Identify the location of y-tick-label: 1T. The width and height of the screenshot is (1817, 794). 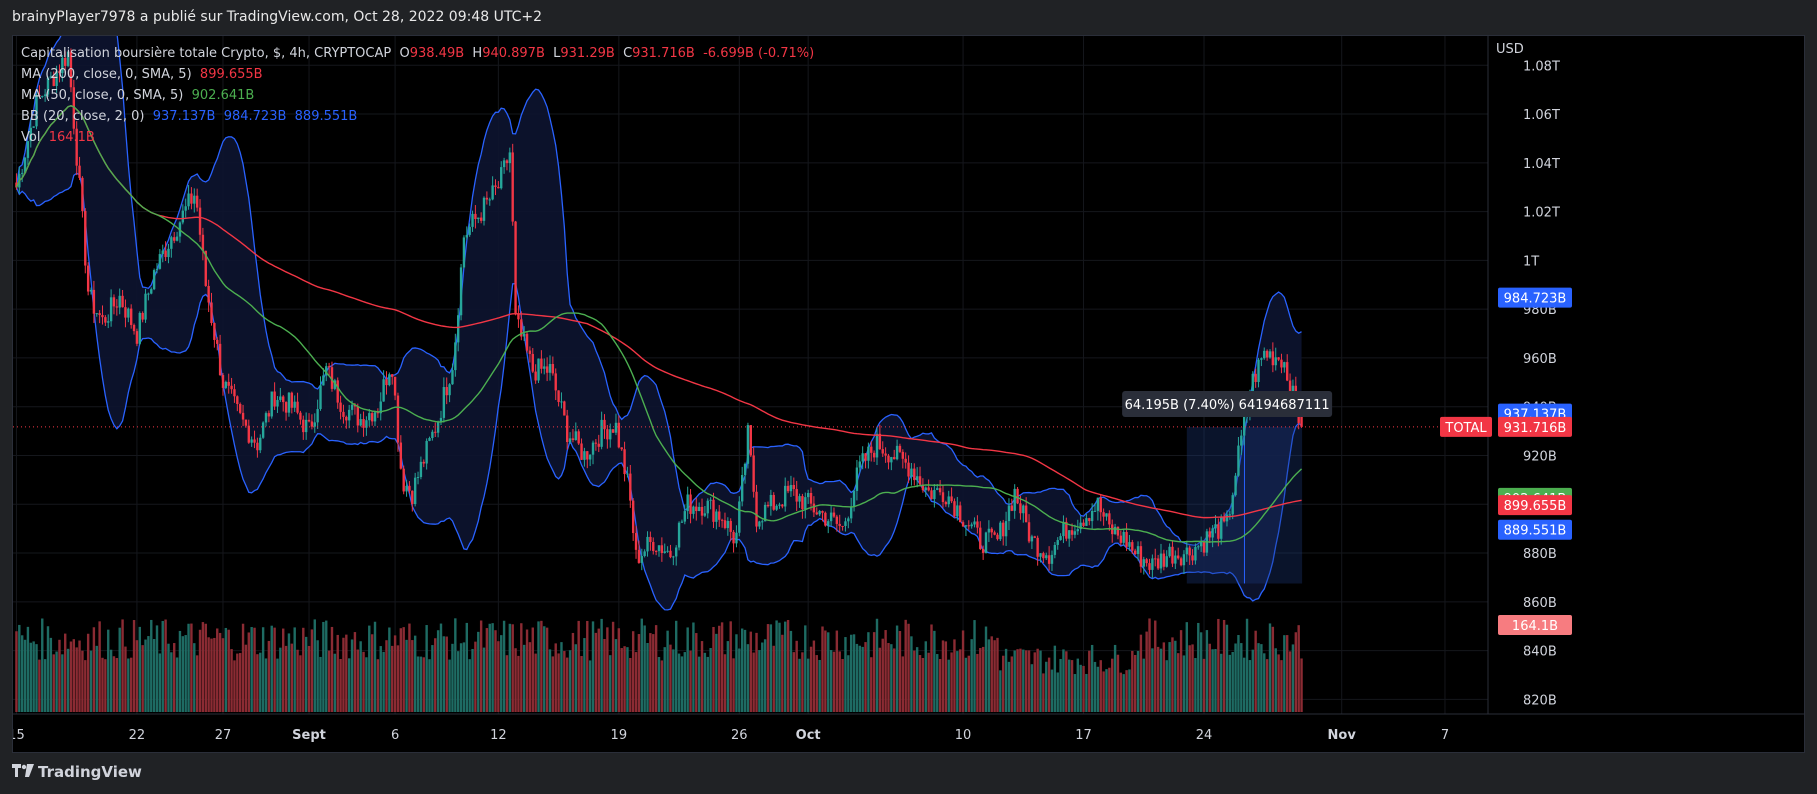
(1531, 261).